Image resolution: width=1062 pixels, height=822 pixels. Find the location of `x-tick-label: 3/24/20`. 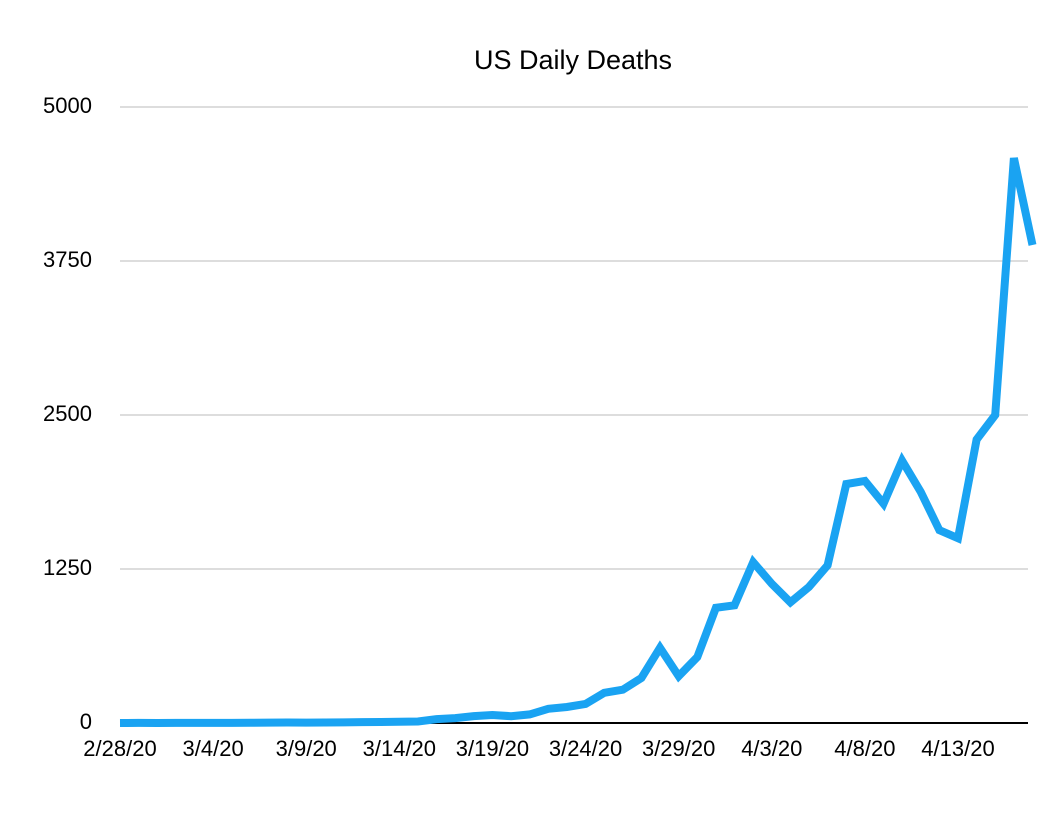

x-tick-label: 3/24/20 is located at coordinates (585, 748).